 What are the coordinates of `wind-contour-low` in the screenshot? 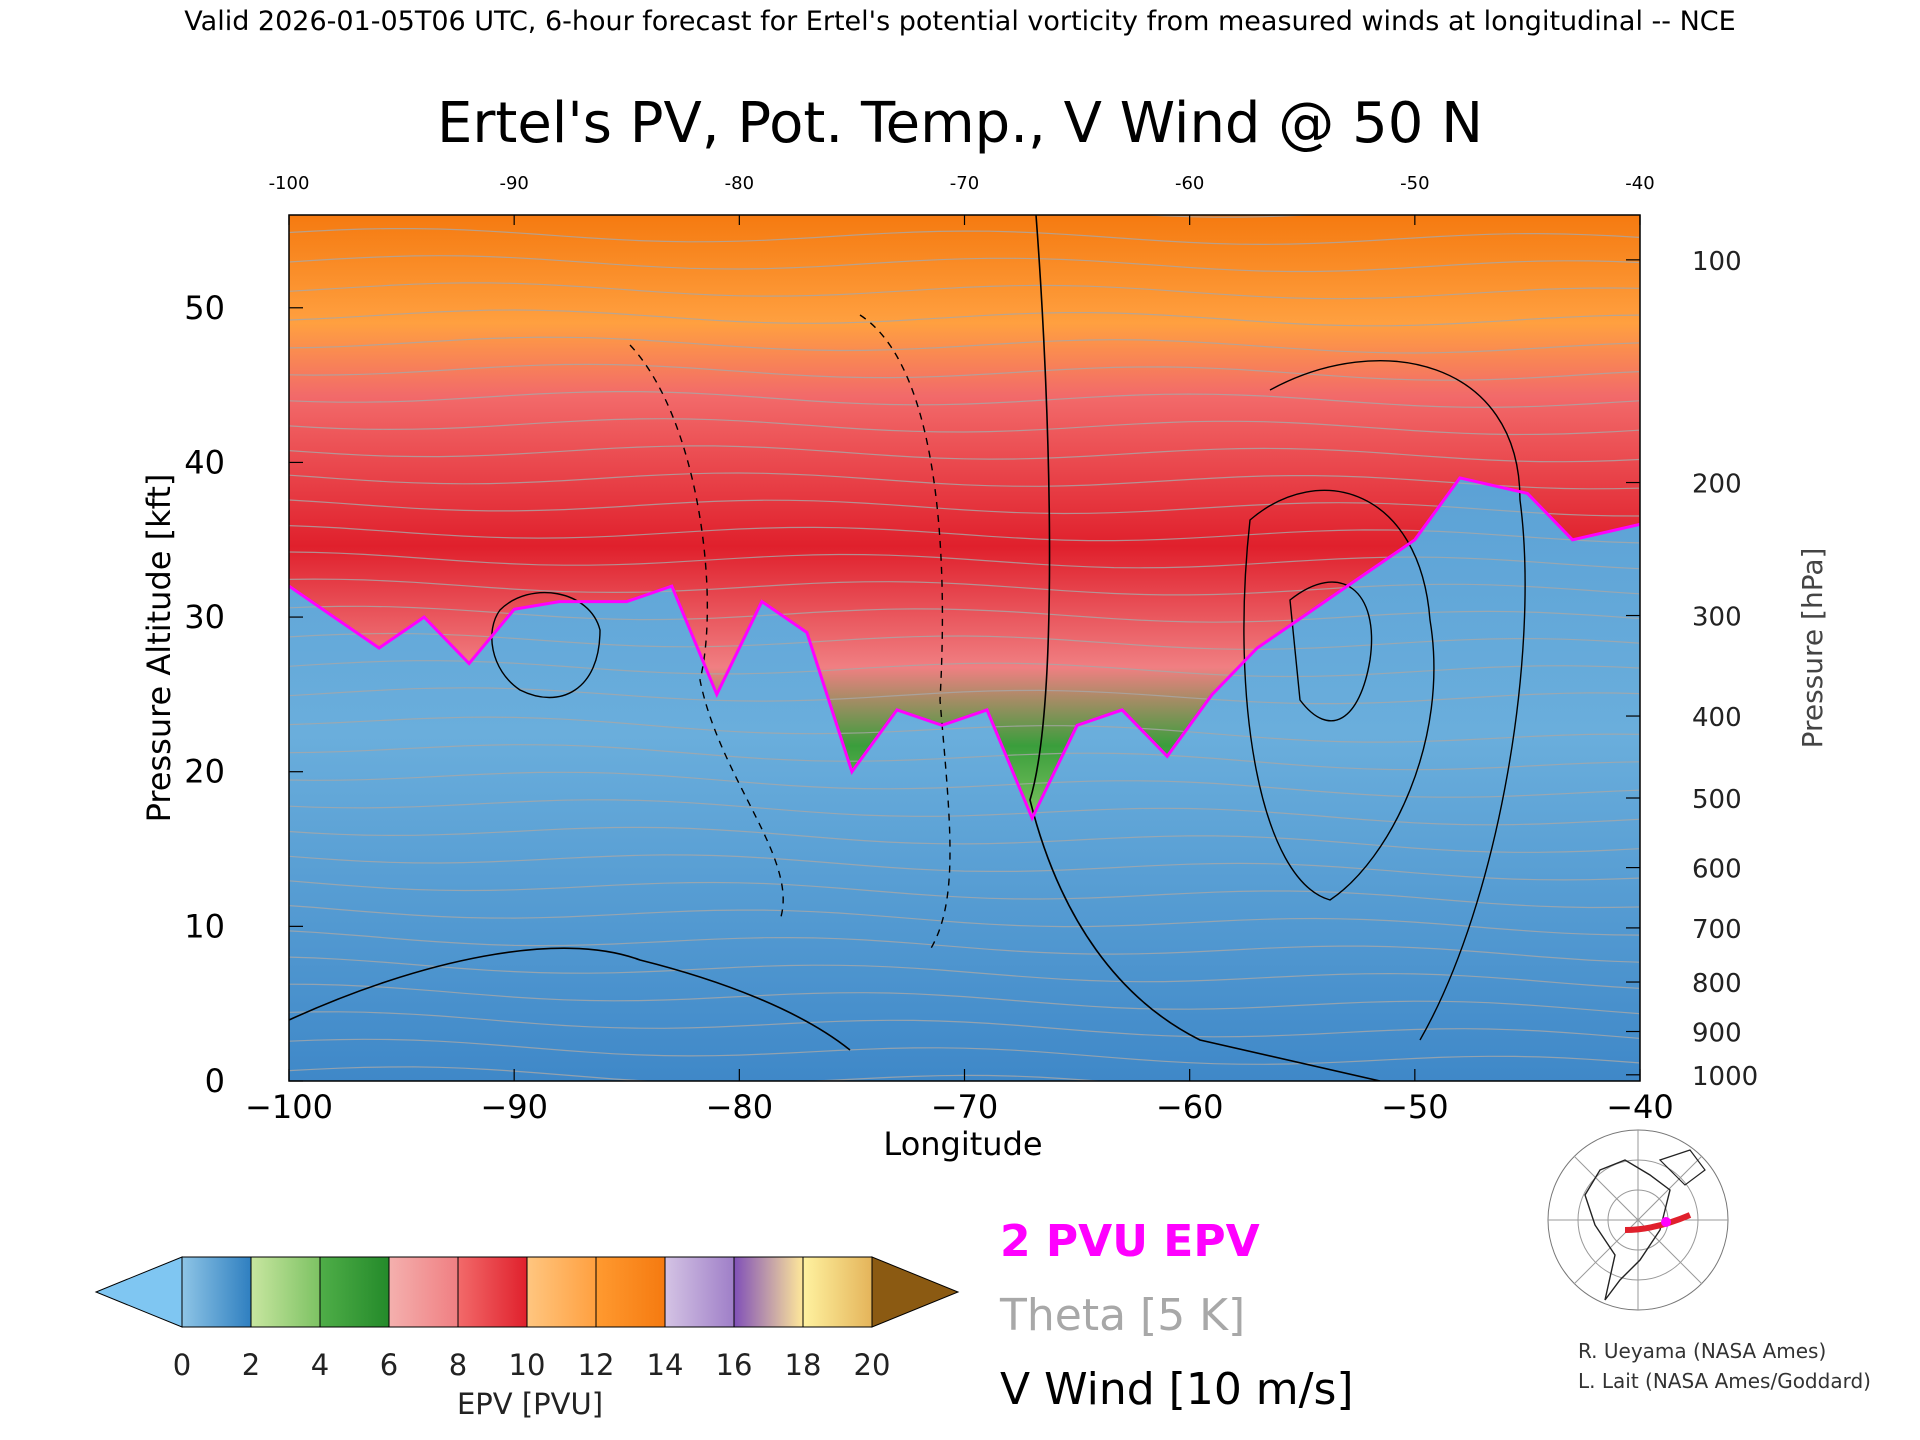 It's located at (570, 999).